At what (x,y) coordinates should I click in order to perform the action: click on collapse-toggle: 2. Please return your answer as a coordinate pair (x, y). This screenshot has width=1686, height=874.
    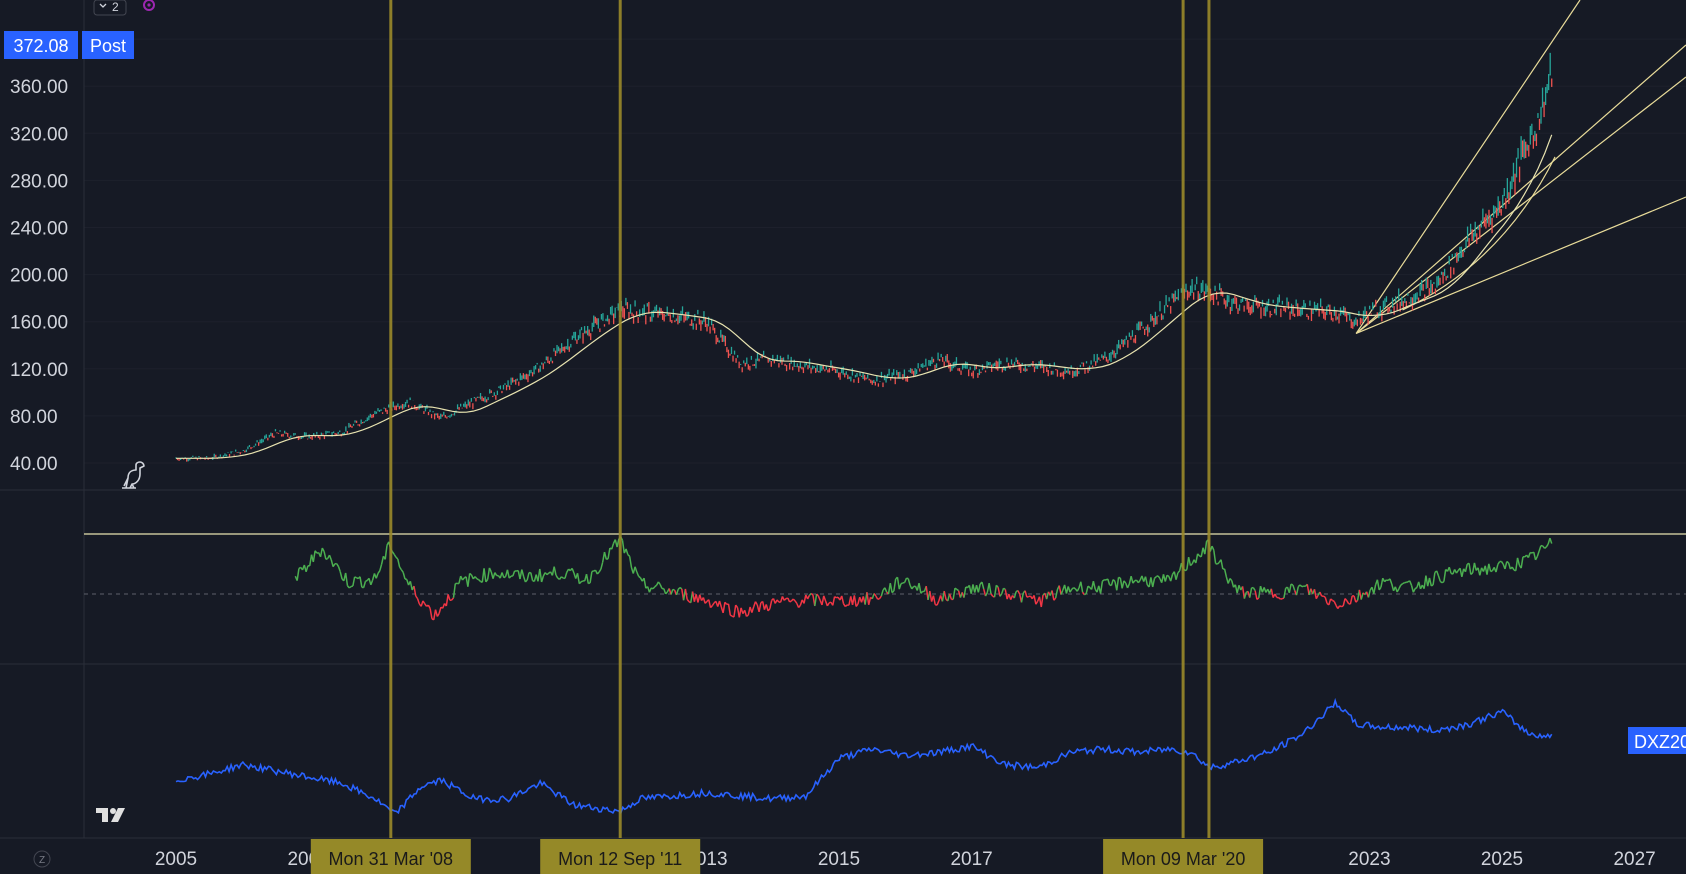
    Looking at the image, I should click on (110, 8).